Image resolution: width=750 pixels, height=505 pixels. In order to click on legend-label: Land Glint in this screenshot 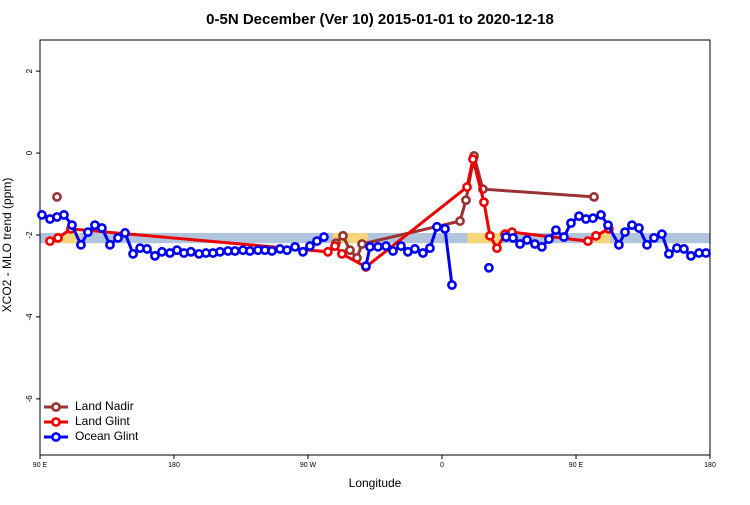, I will do `click(102, 421)`.